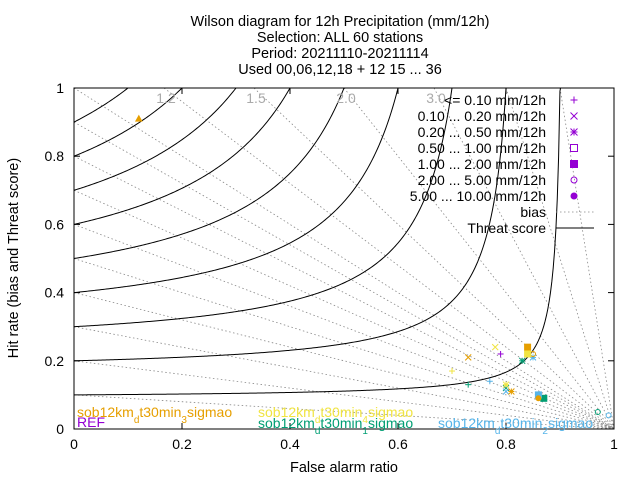  I want to click on legend-entry-label: 0.50 ... 1.00 mm/12h, so click(482, 148).